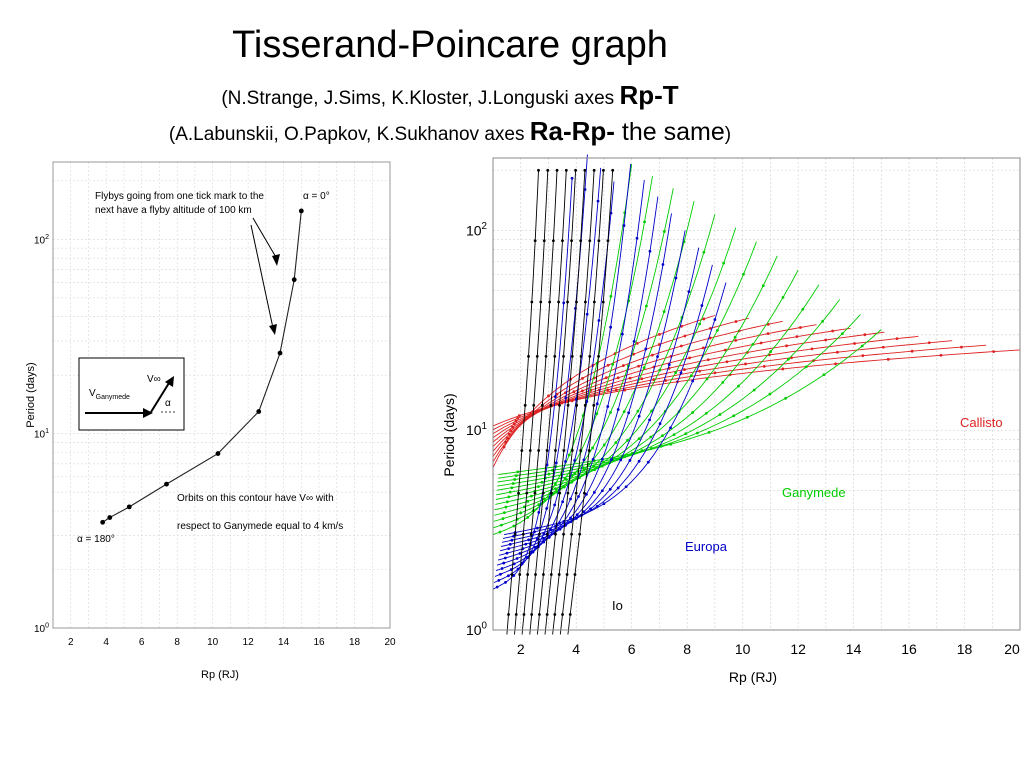 The image size is (1024, 768). What do you see at coordinates (390, 642) in the screenshot?
I see `left-x-tick-label: 20` at bounding box center [390, 642].